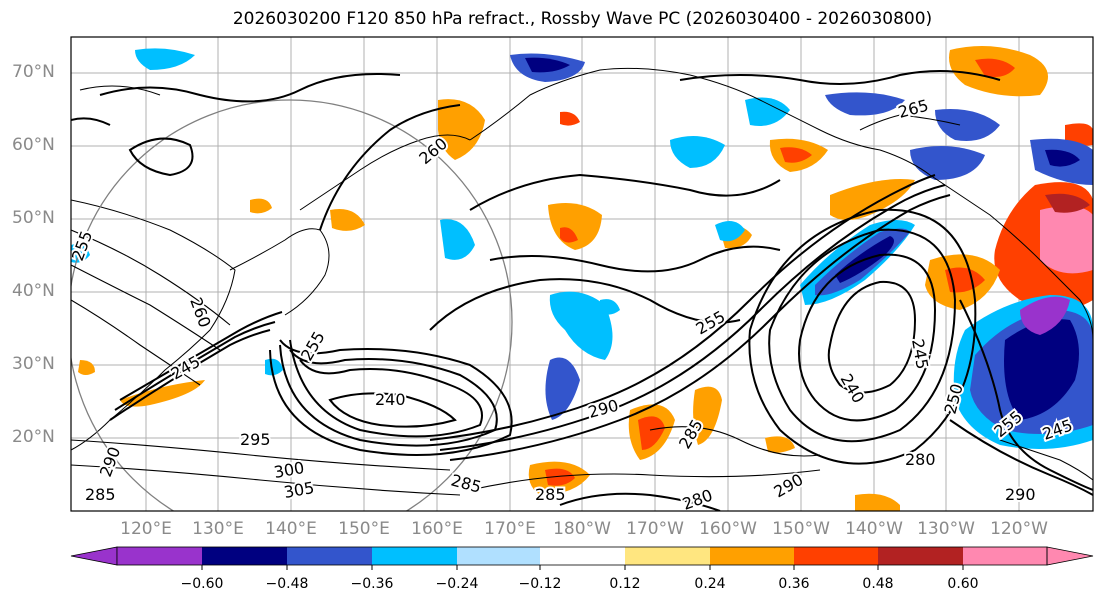 Image resolution: width=1105 pixels, height=604 pixels. What do you see at coordinates (1070, 556) in the screenshot?
I see `colorbar-max-extend` at bounding box center [1070, 556].